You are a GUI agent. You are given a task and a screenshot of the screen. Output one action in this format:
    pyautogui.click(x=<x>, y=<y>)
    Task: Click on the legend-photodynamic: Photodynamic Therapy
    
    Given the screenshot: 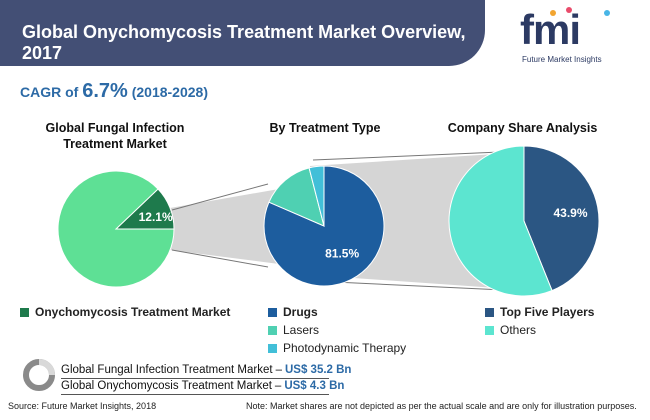 What is the action you would take?
    pyautogui.click(x=337, y=348)
    